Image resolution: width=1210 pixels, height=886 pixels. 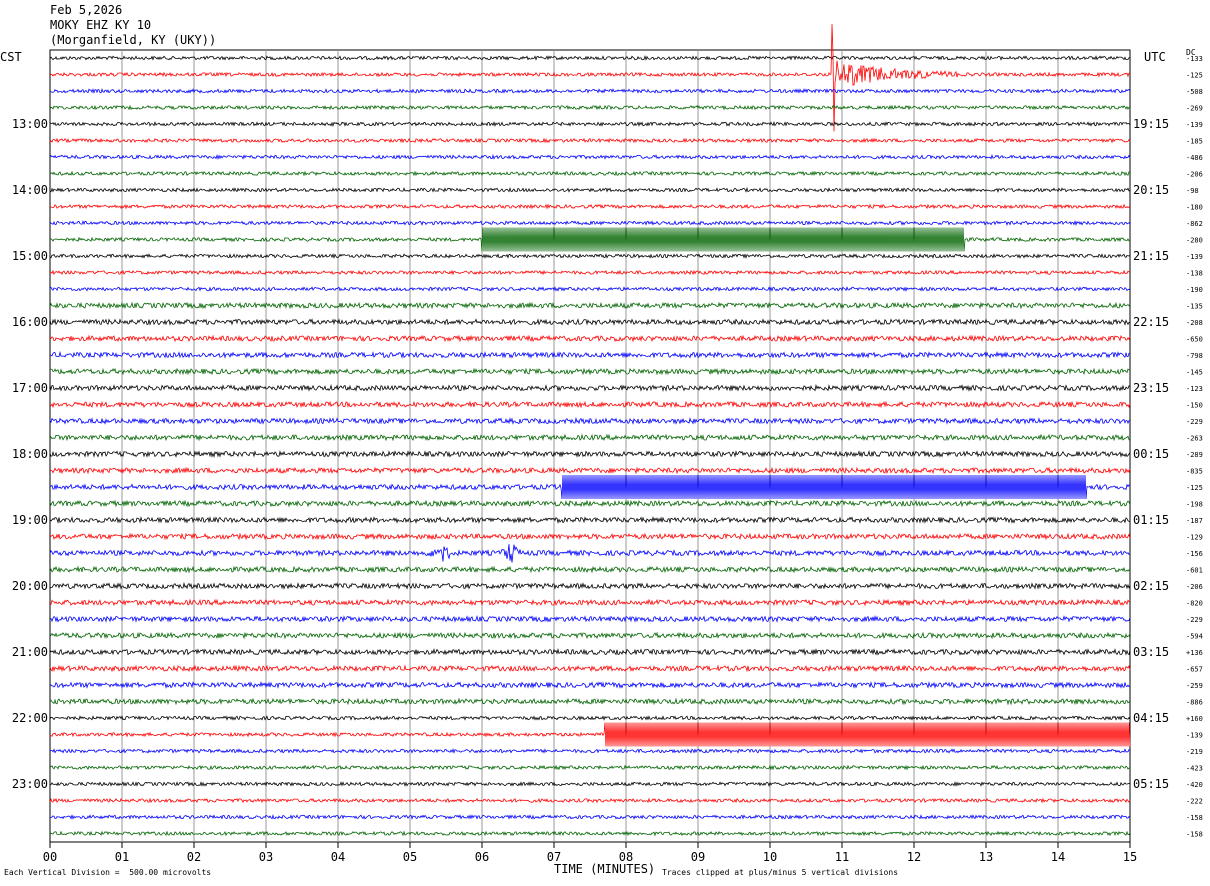 What do you see at coordinates (1194, 356) in the screenshot?
I see `dc-offset-label: -798` at bounding box center [1194, 356].